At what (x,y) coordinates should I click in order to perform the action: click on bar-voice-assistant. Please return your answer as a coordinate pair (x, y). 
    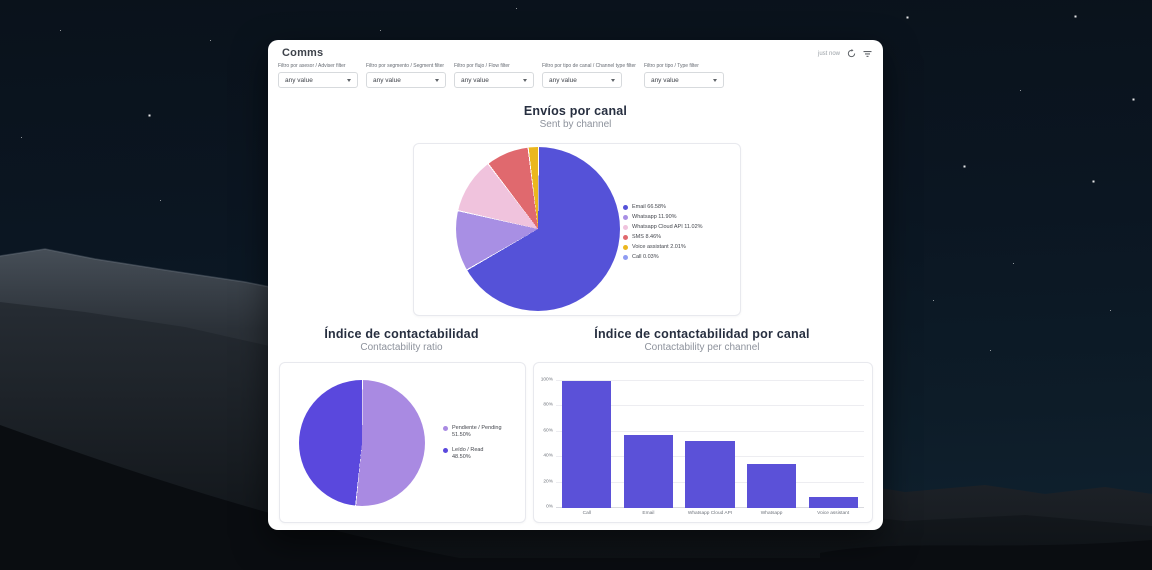
    Looking at the image, I should click on (833, 502).